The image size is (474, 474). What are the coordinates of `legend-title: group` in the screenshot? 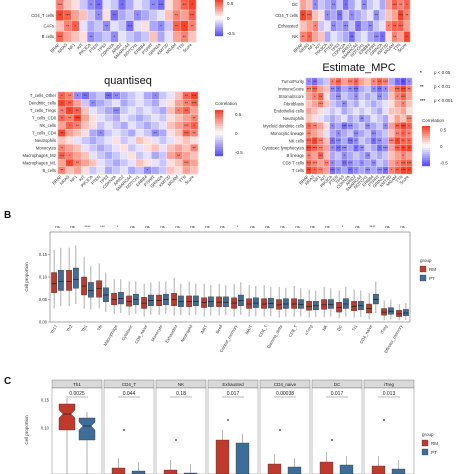 It's located at (426, 260).